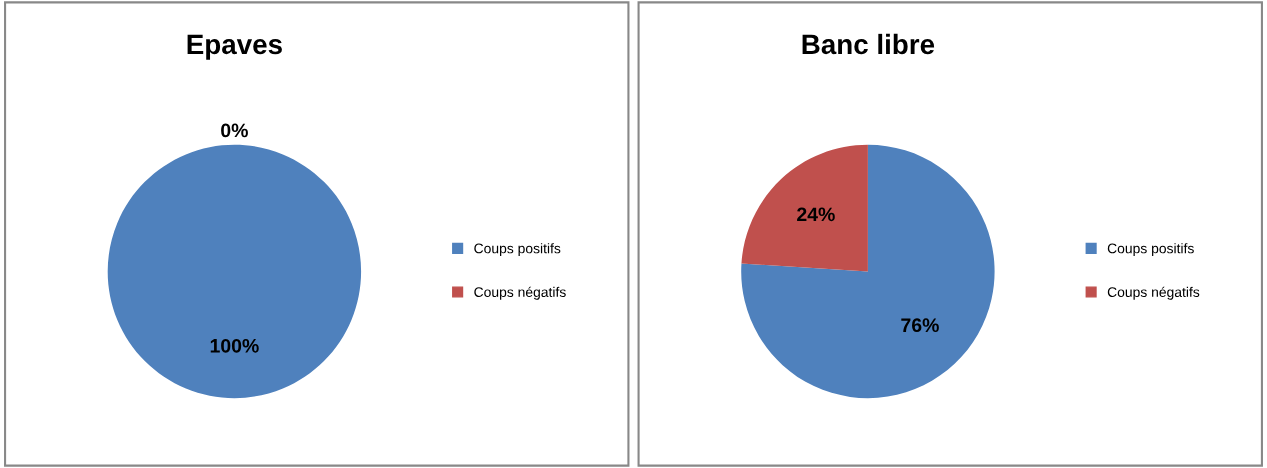  What do you see at coordinates (234, 345) in the screenshot?
I see `data-label: 100%` at bounding box center [234, 345].